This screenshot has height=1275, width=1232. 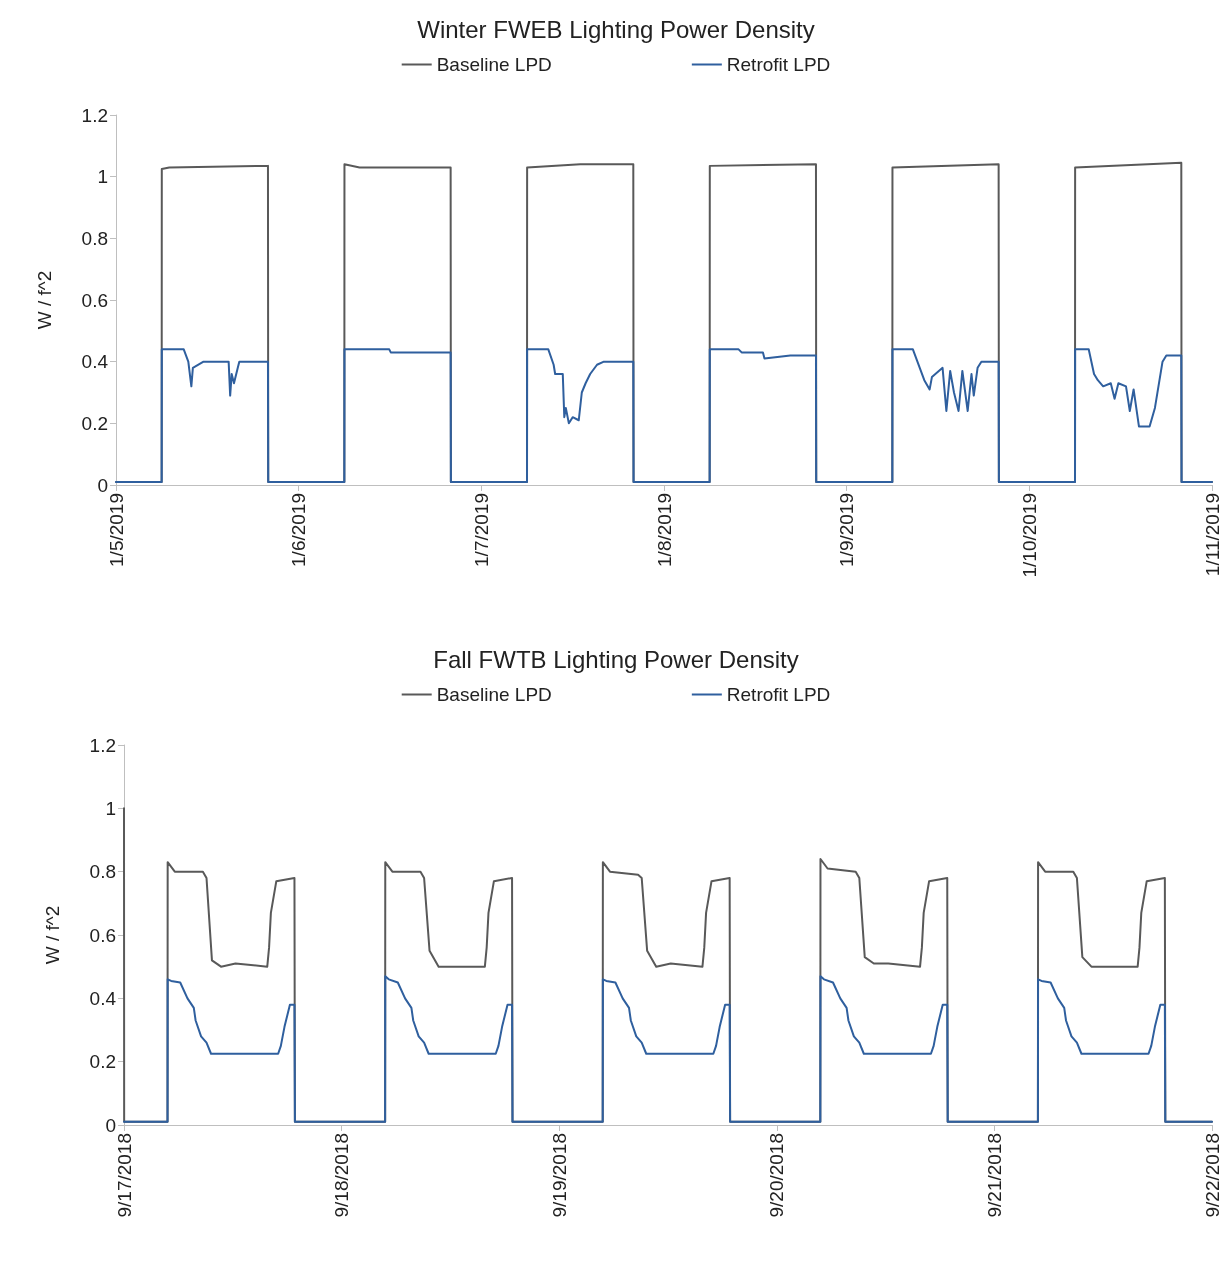 What do you see at coordinates (847, 530) in the screenshot?
I see `x-tick-label: 1/9/2019` at bounding box center [847, 530].